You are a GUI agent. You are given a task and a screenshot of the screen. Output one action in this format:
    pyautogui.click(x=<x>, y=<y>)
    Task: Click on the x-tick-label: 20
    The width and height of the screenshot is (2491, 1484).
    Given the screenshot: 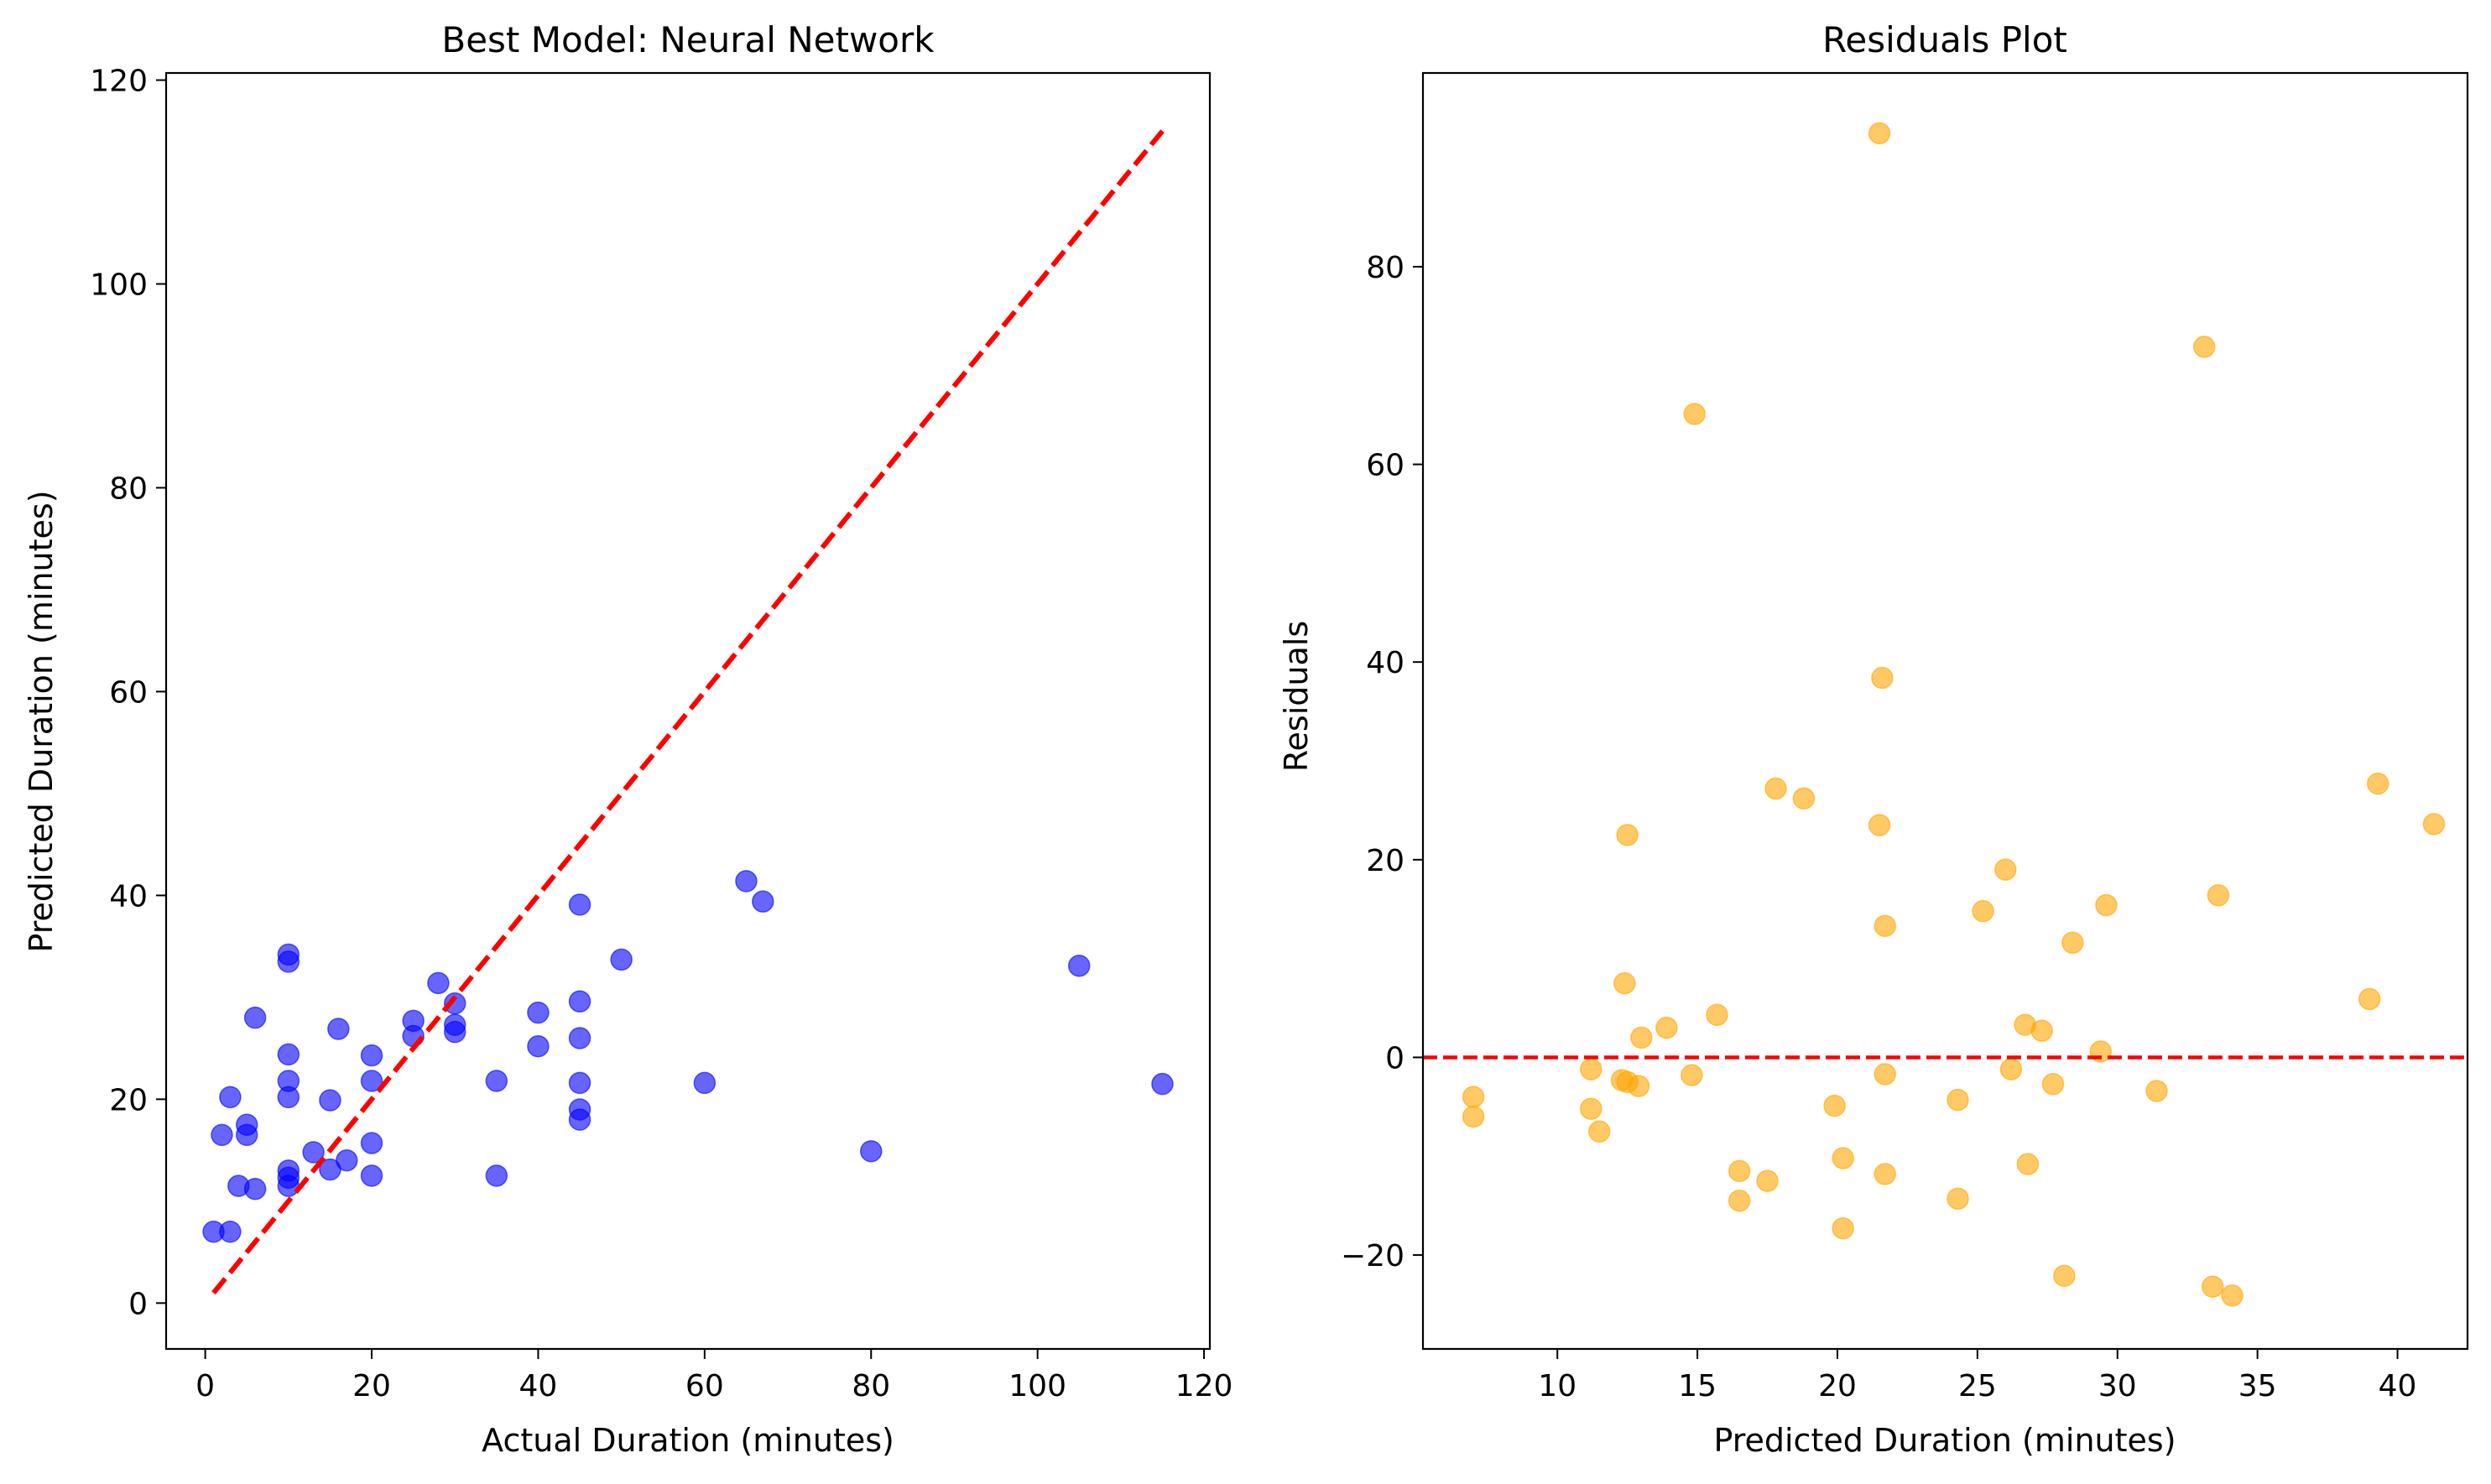 What is the action you would take?
    pyautogui.click(x=371, y=1386)
    